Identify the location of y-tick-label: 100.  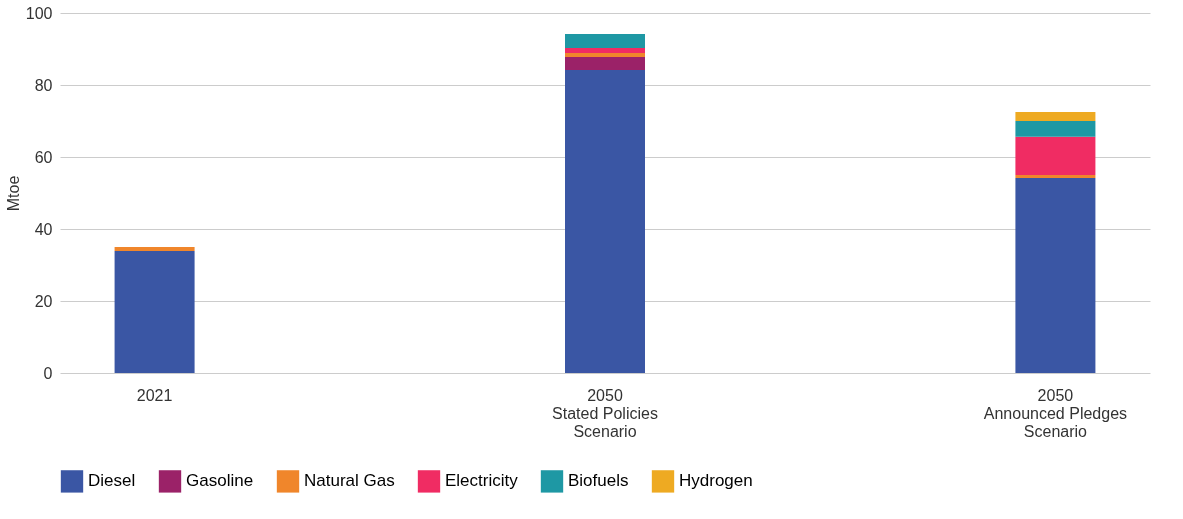
(39, 13).